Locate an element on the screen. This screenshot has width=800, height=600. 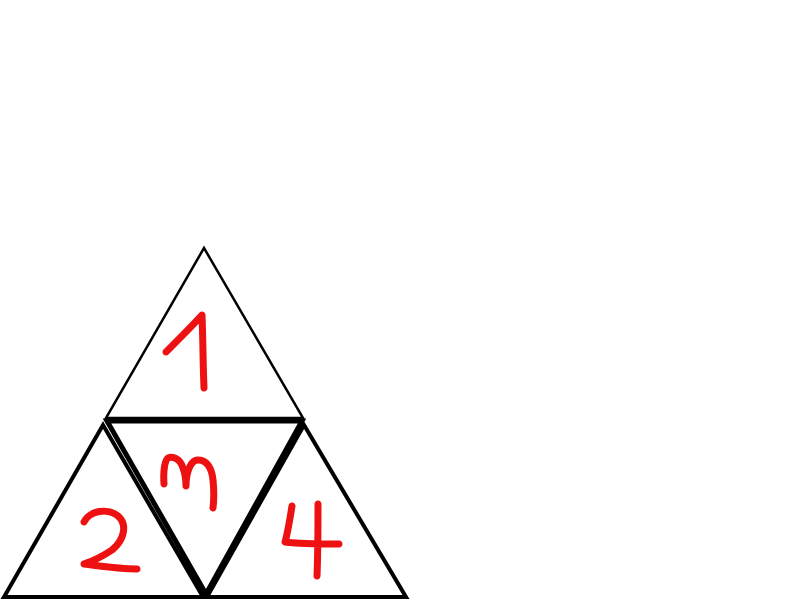
triangle-top-outline is located at coordinates (204, 332).